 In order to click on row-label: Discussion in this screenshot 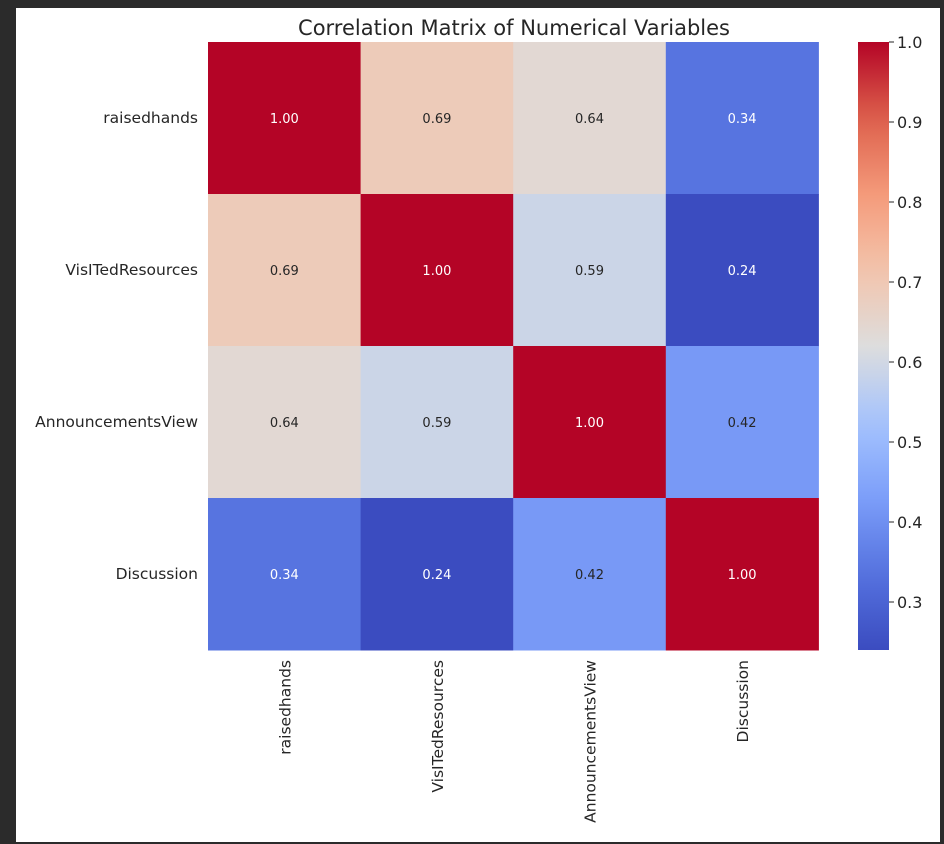, I will do `click(157, 574)`.